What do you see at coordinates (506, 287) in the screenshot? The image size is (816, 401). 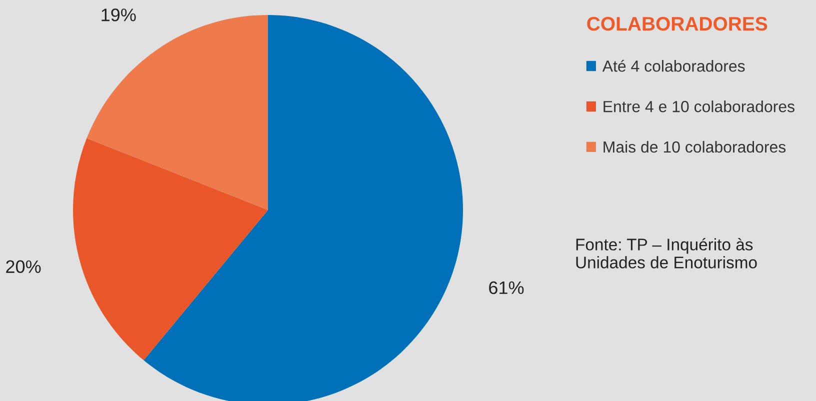 I see `data-label: 61%` at bounding box center [506, 287].